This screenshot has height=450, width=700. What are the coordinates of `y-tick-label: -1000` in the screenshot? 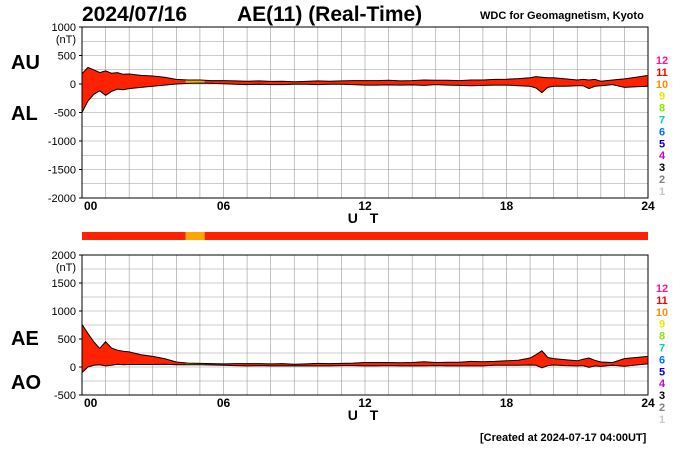 It's located at (62, 142).